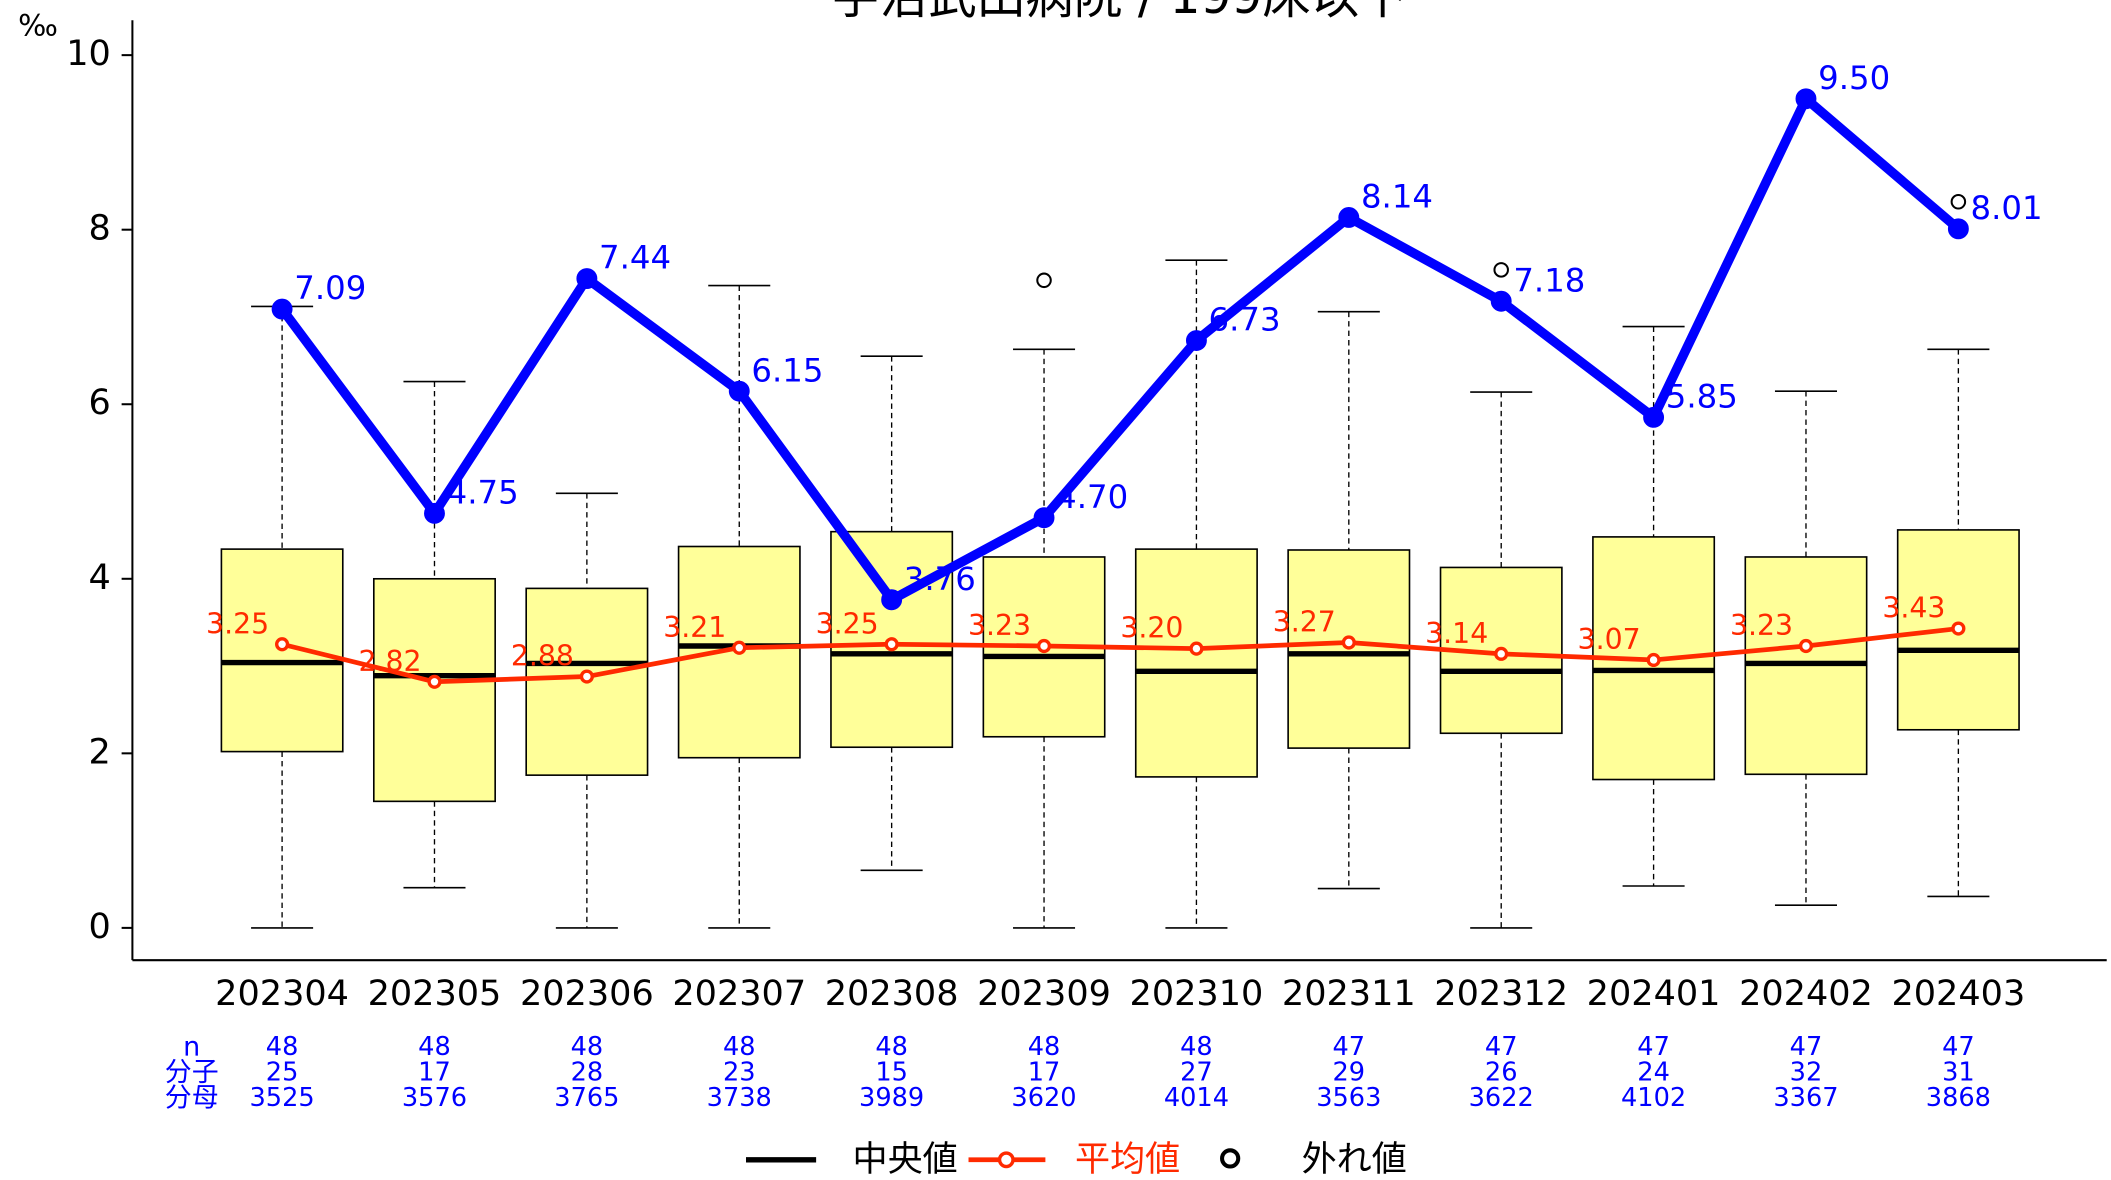 The height and width of the screenshot is (1180, 2111). Describe the element at coordinates (1501, 993) in the screenshot. I see `x-tick-label: 202312` at that location.